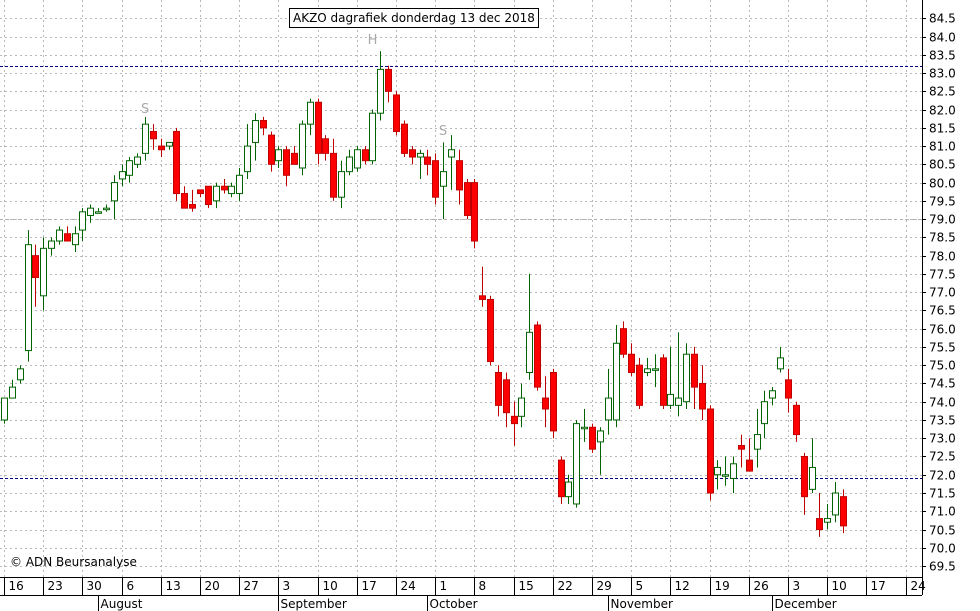 This screenshot has height=611, width=980. Describe the element at coordinates (942, 366) in the screenshot. I see `y-tick-label: 75.0` at that location.